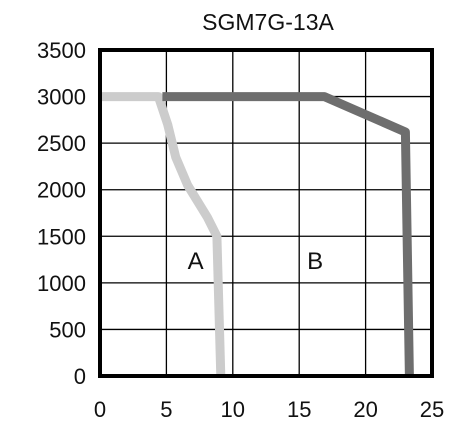 This screenshot has width=454, height=427. Describe the element at coordinates (196, 261) in the screenshot. I see `region-label-a: A` at that location.